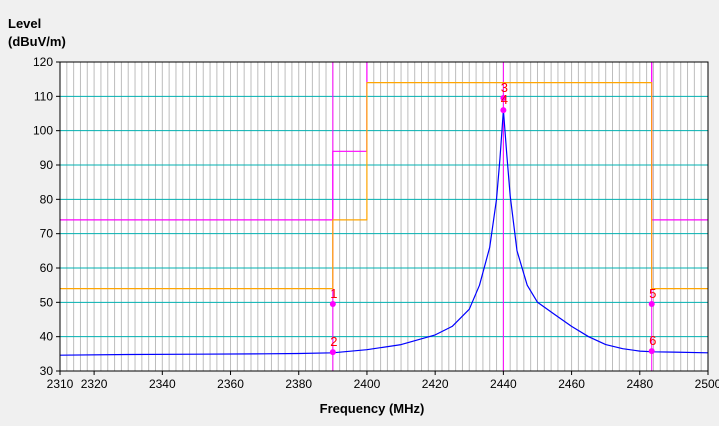 This screenshot has height=426, width=719. Describe the element at coordinates (230, 384) in the screenshot. I see `x-tick-label: 2360` at that location.